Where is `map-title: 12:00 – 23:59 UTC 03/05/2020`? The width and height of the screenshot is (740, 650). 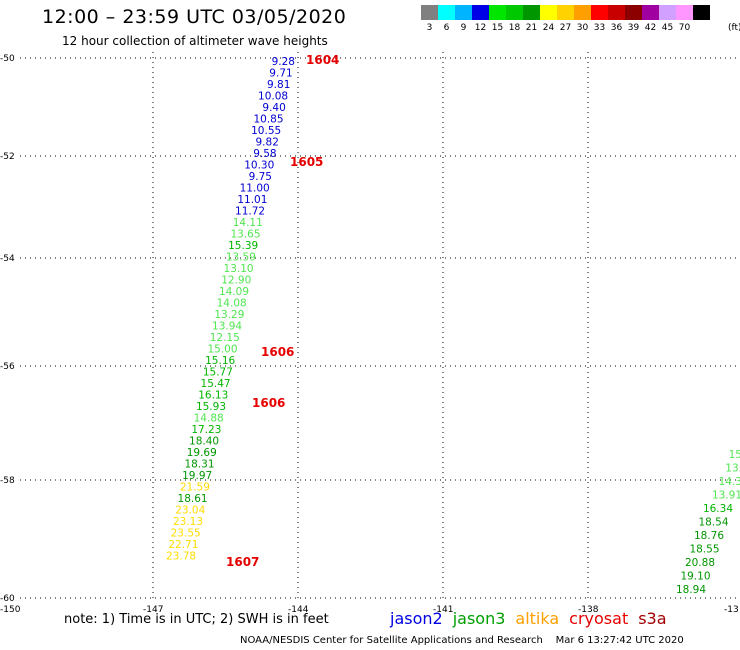
map-title: 12:00 – 23:59 UTC 03/05/2020 is located at coordinates (194, 17).